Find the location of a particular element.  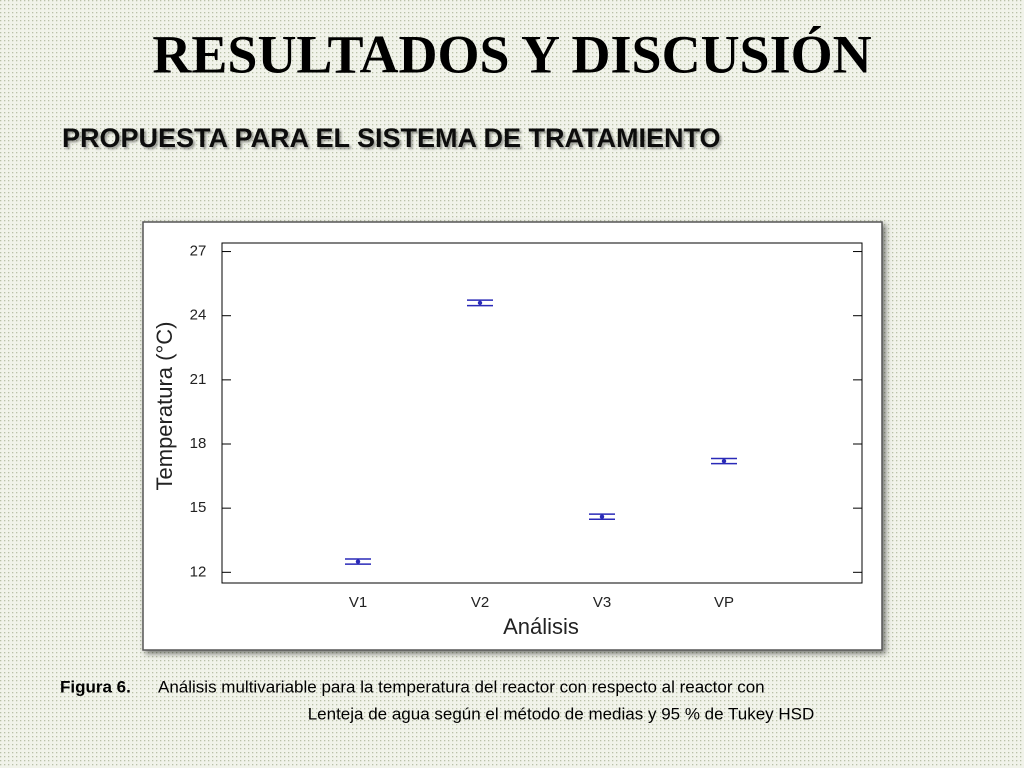

y-tick-label: 15 is located at coordinates (198, 507).